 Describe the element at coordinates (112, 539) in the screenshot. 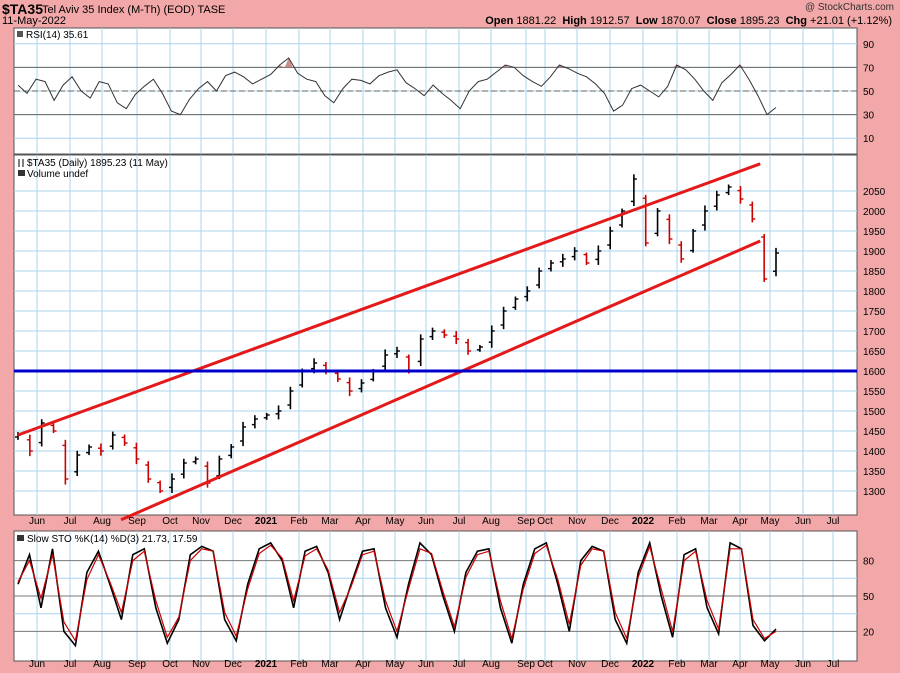

I see `sto-legend: Slow STO %K(14) %D(3) 21.73, 17.59` at that location.